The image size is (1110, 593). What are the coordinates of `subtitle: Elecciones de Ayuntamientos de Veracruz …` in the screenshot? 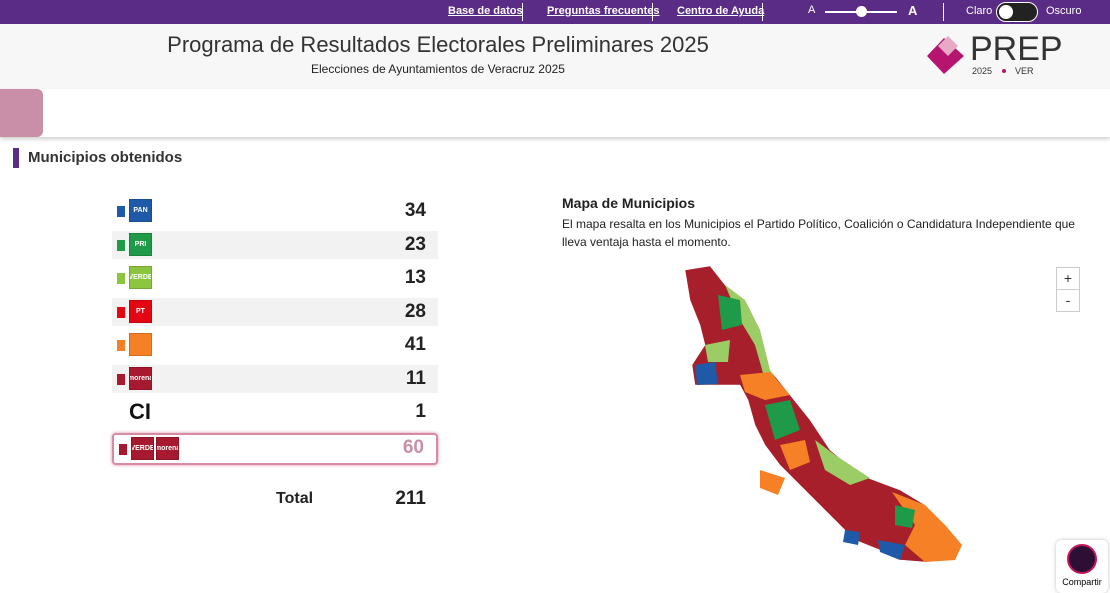 It's located at (438, 69).